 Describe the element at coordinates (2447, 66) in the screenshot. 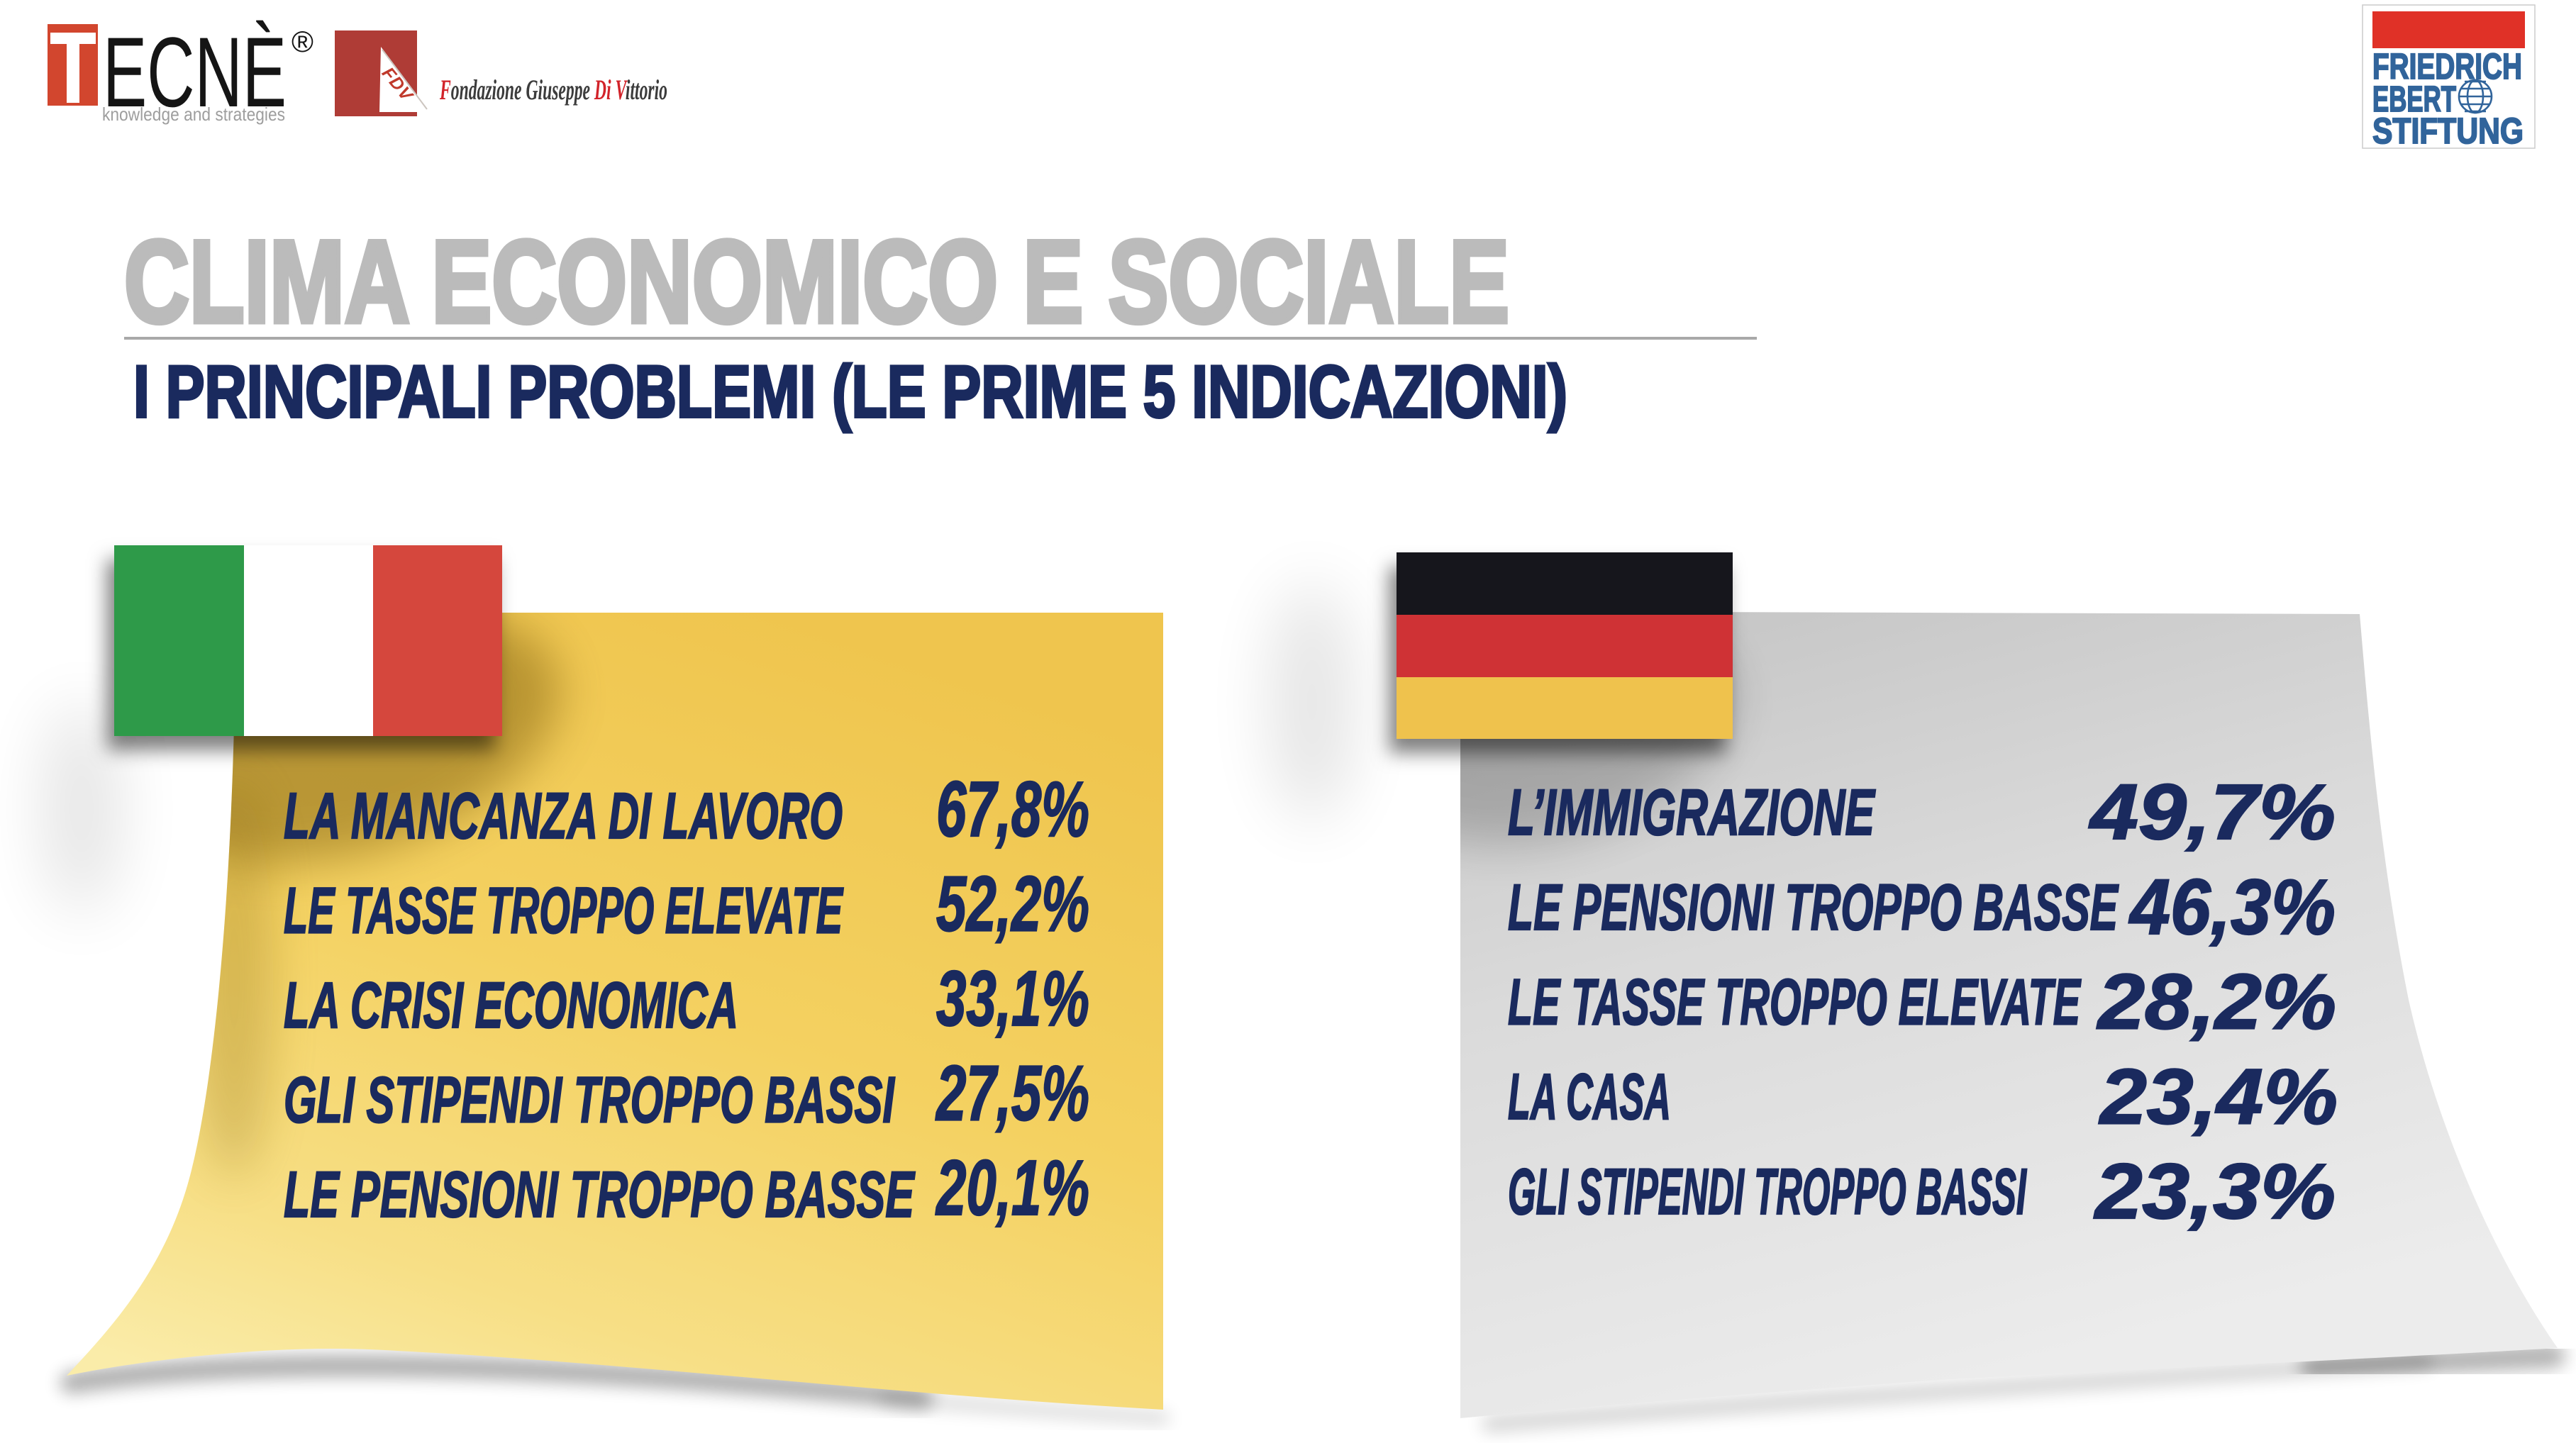

I see `svg-text: FRIEDRICH` at that location.